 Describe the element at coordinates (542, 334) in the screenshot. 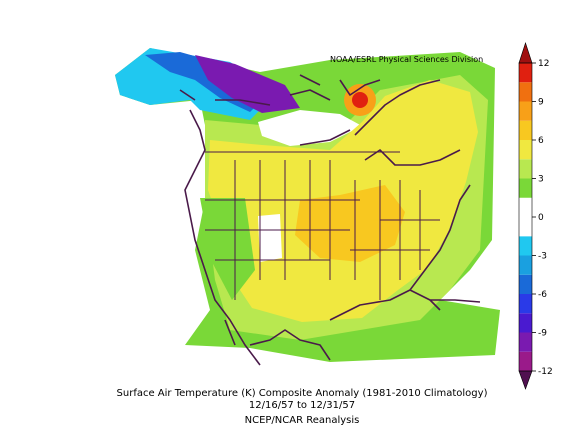

I see `colorbar-tick-label: -9` at that location.